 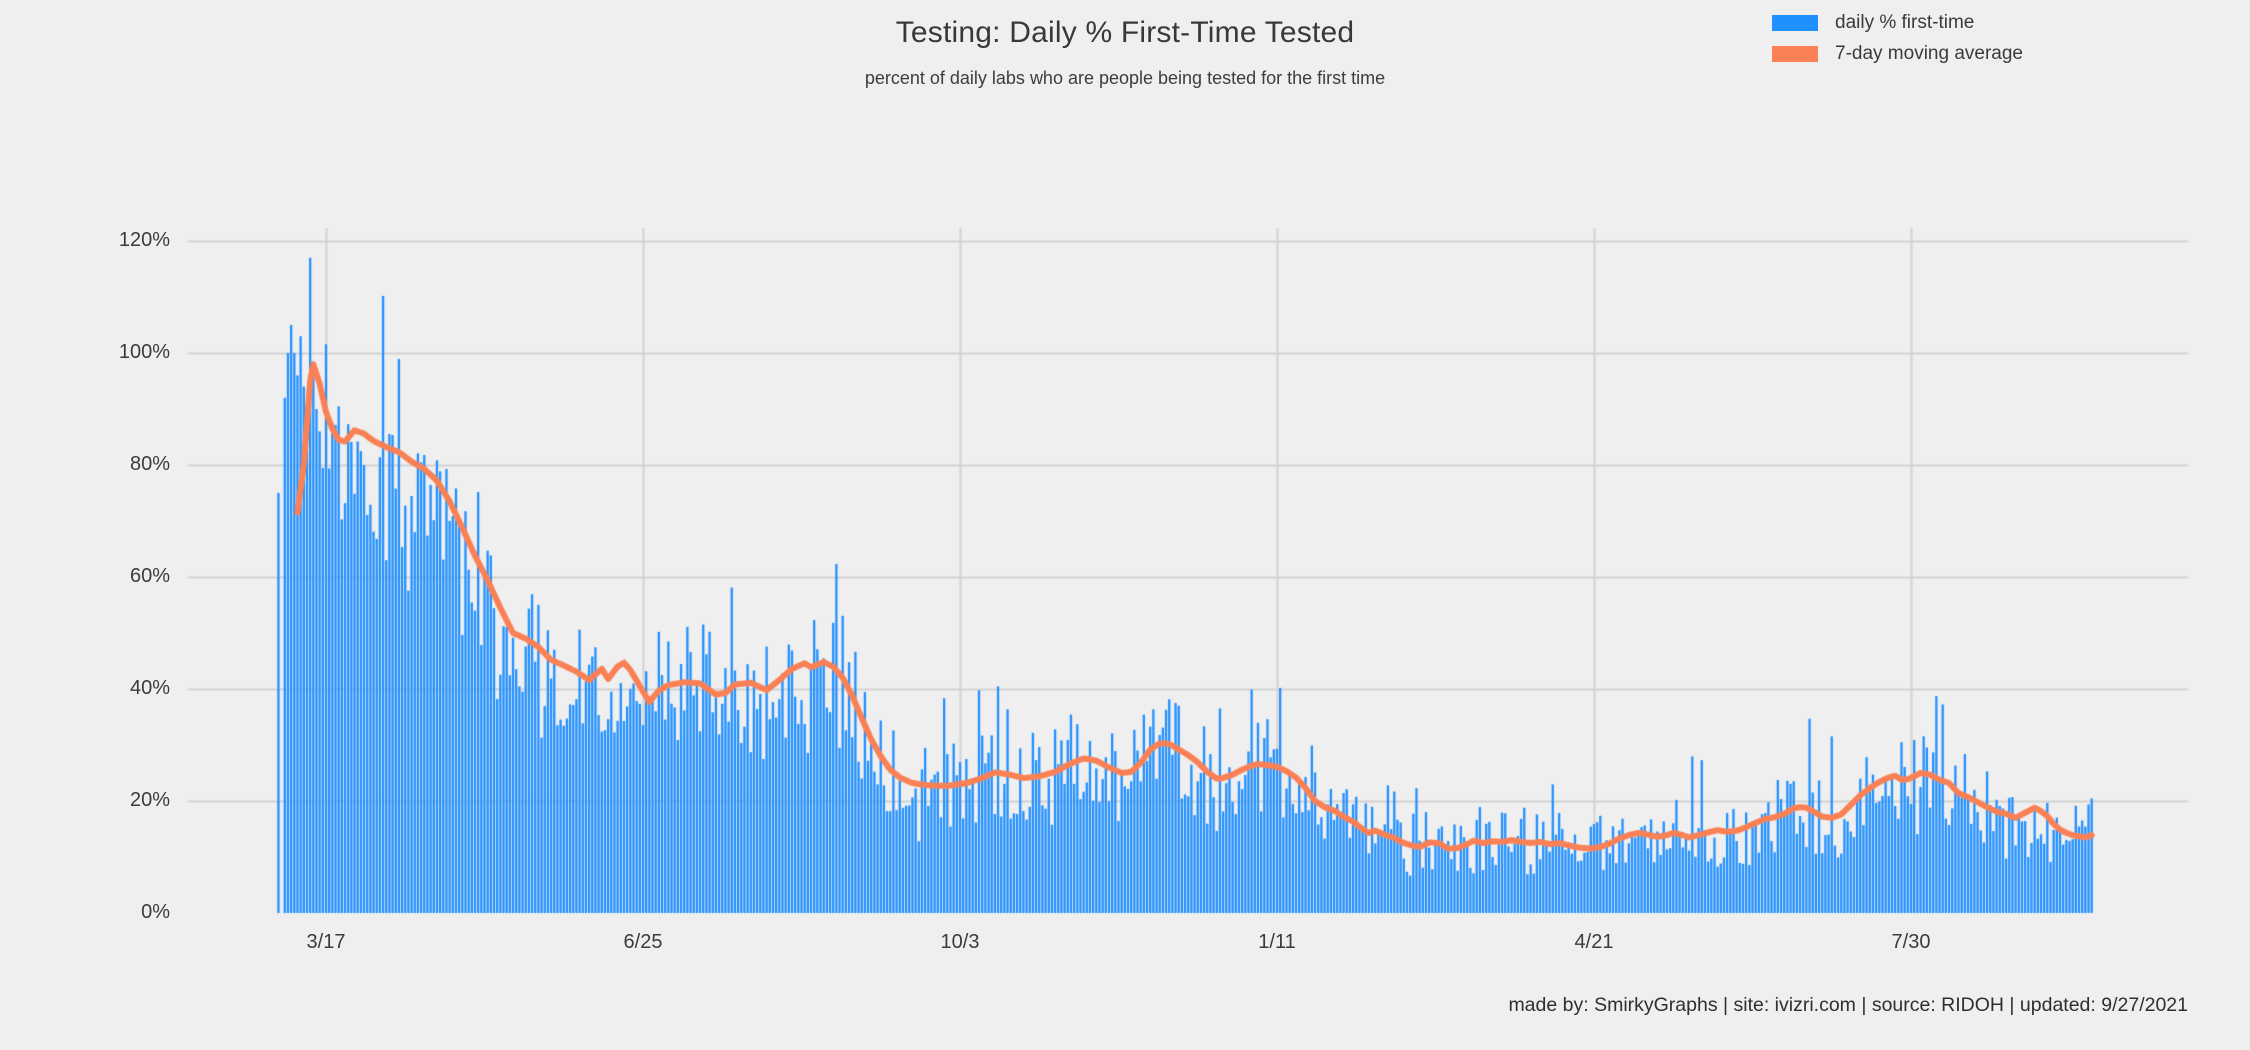 I want to click on y-tick-label: 60%, so click(x=149, y=576).